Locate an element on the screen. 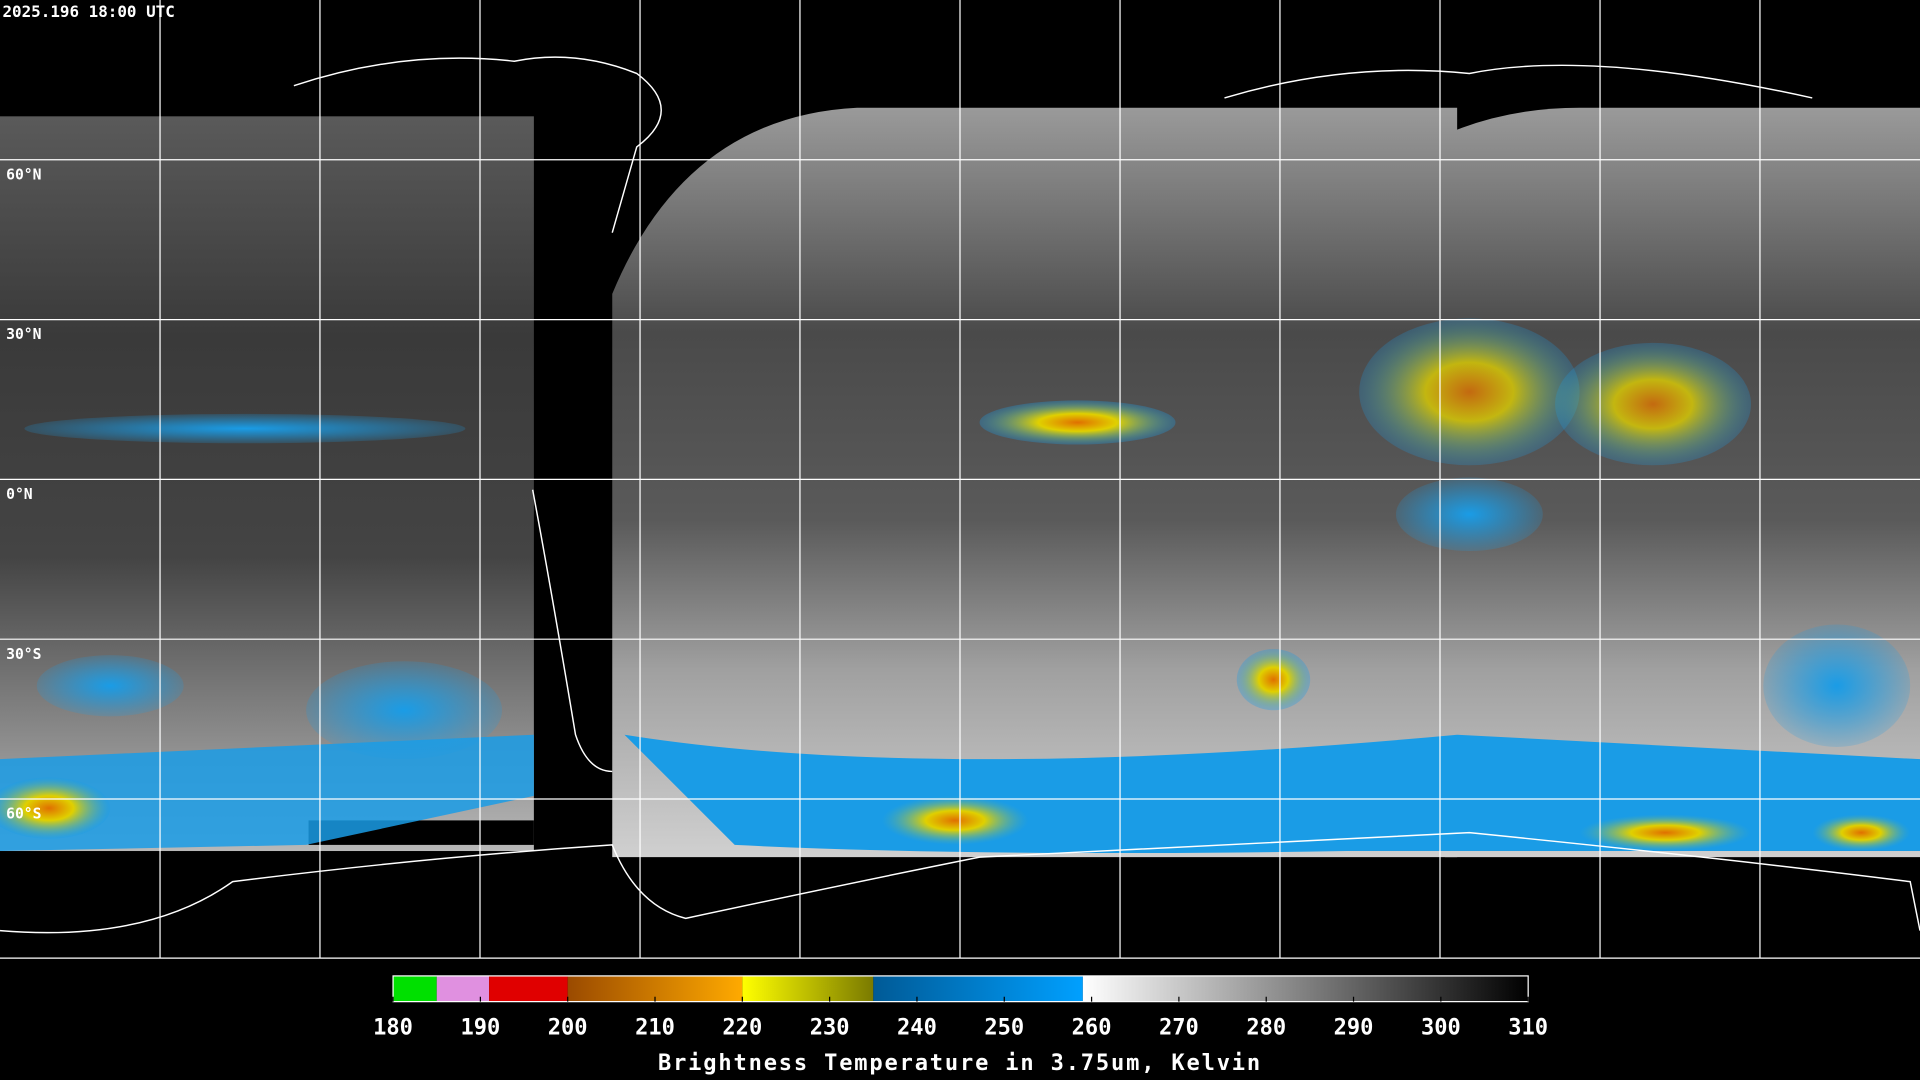 The width and height of the screenshot is (1920, 1080). colorbar-tick-label: 280 is located at coordinates (1266, 1028).